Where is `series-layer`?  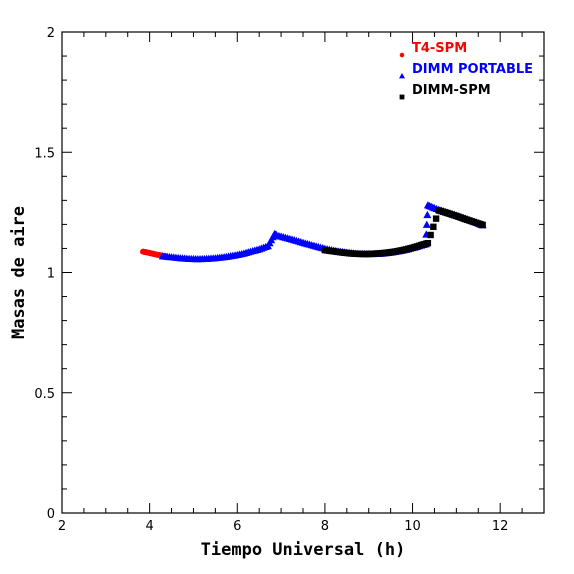
series-layer is located at coordinates (313, 232).